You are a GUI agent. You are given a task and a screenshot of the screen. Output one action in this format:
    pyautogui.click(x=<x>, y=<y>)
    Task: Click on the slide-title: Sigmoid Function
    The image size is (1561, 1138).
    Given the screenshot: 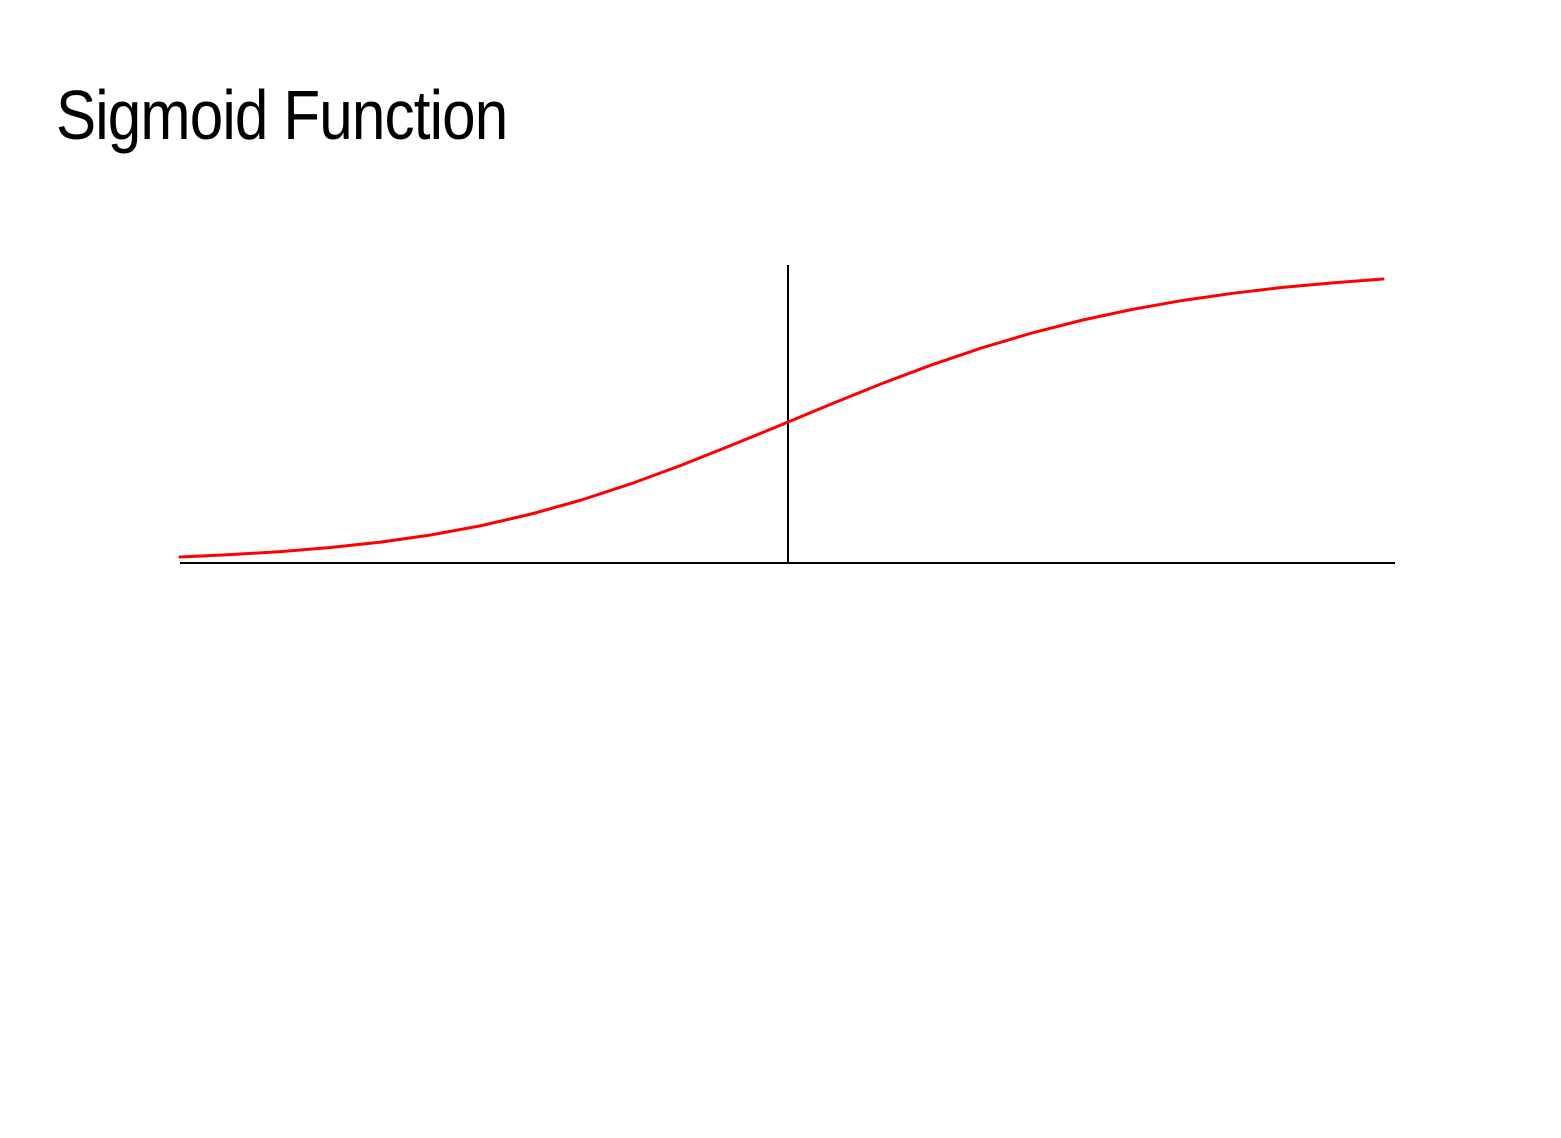 What is the action you would take?
    pyautogui.click(x=282, y=115)
    